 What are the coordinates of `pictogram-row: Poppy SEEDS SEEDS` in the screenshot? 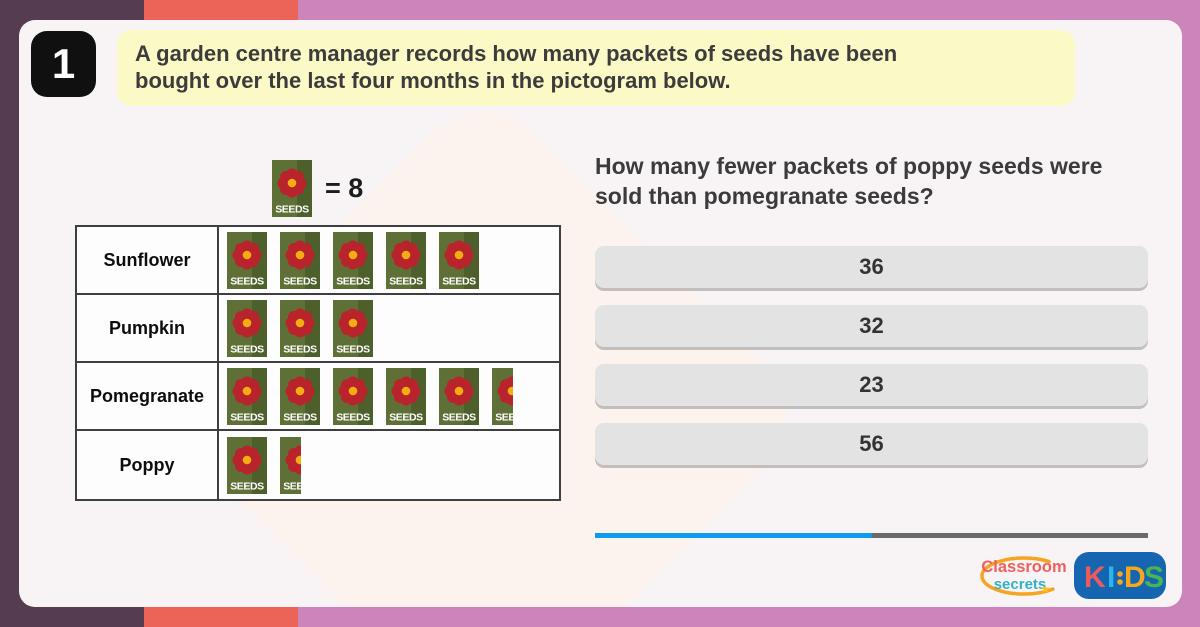 It's located at (318, 465).